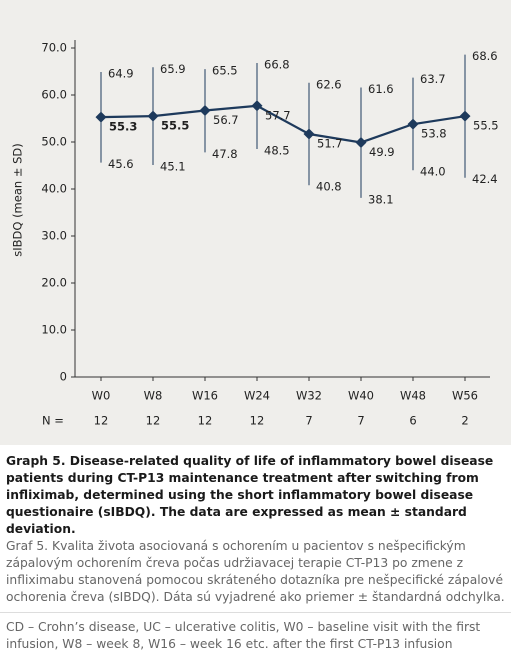 The height and width of the screenshot is (653, 511). I want to click on x-tick-label: W24, so click(257, 396).